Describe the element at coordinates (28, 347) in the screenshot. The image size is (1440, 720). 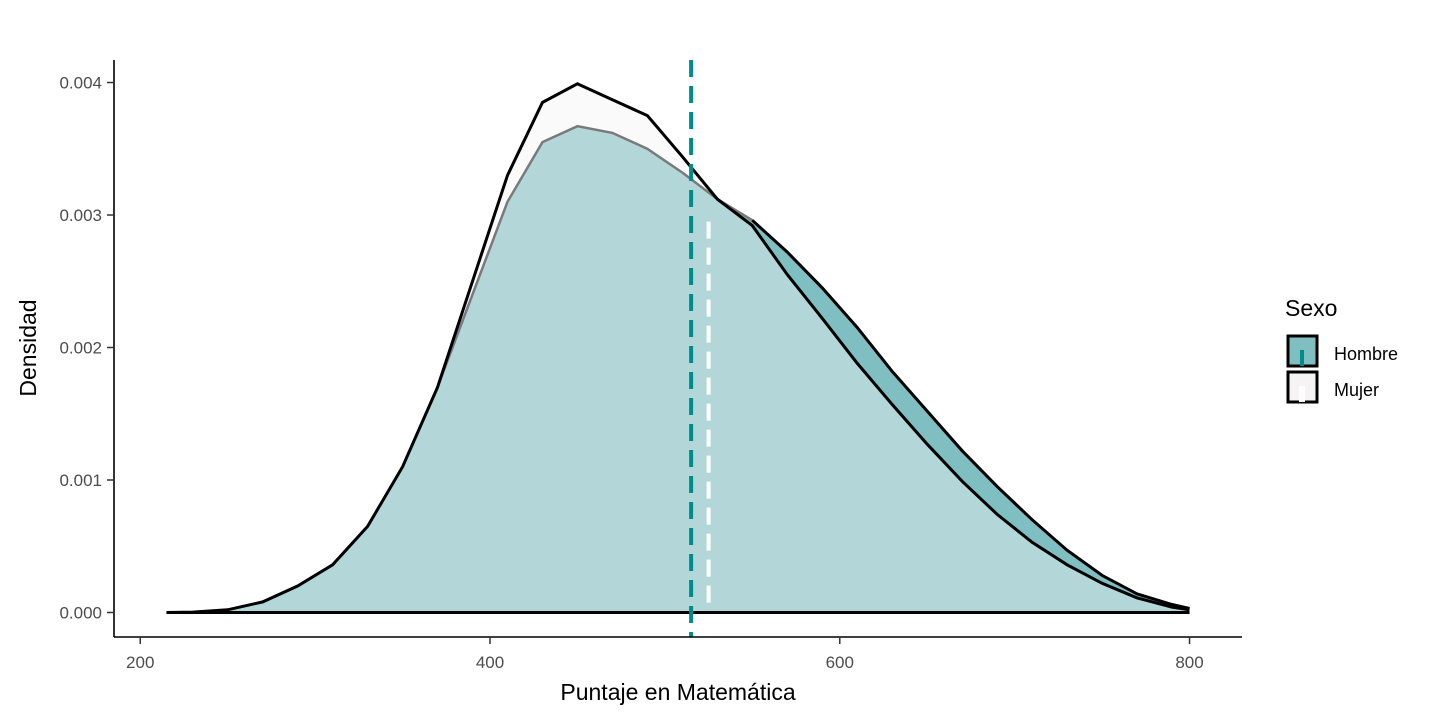
I see `y-axis-title: Densidad` at that location.